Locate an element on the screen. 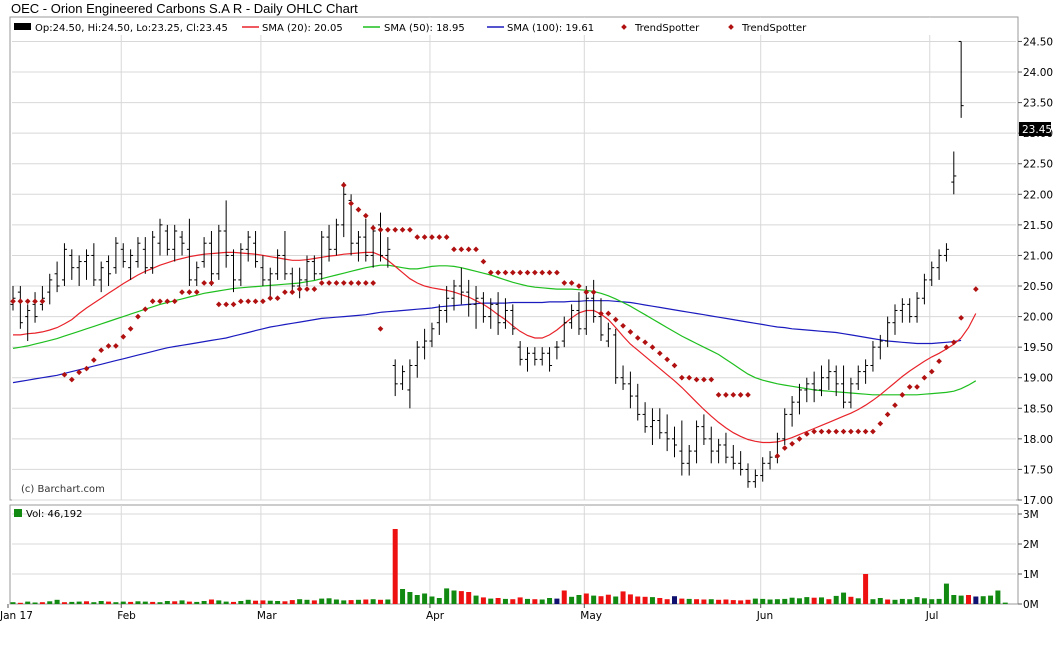 The width and height of the screenshot is (1060, 645). price-tick-label: 21.00 is located at coordinates (1038, 256).